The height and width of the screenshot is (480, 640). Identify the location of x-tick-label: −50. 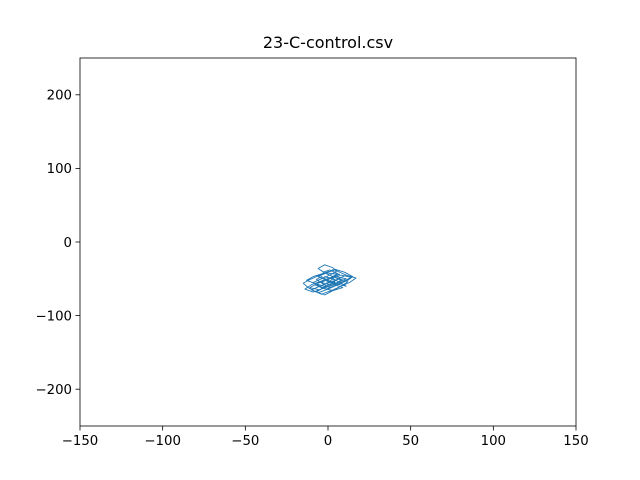
(245, 441).